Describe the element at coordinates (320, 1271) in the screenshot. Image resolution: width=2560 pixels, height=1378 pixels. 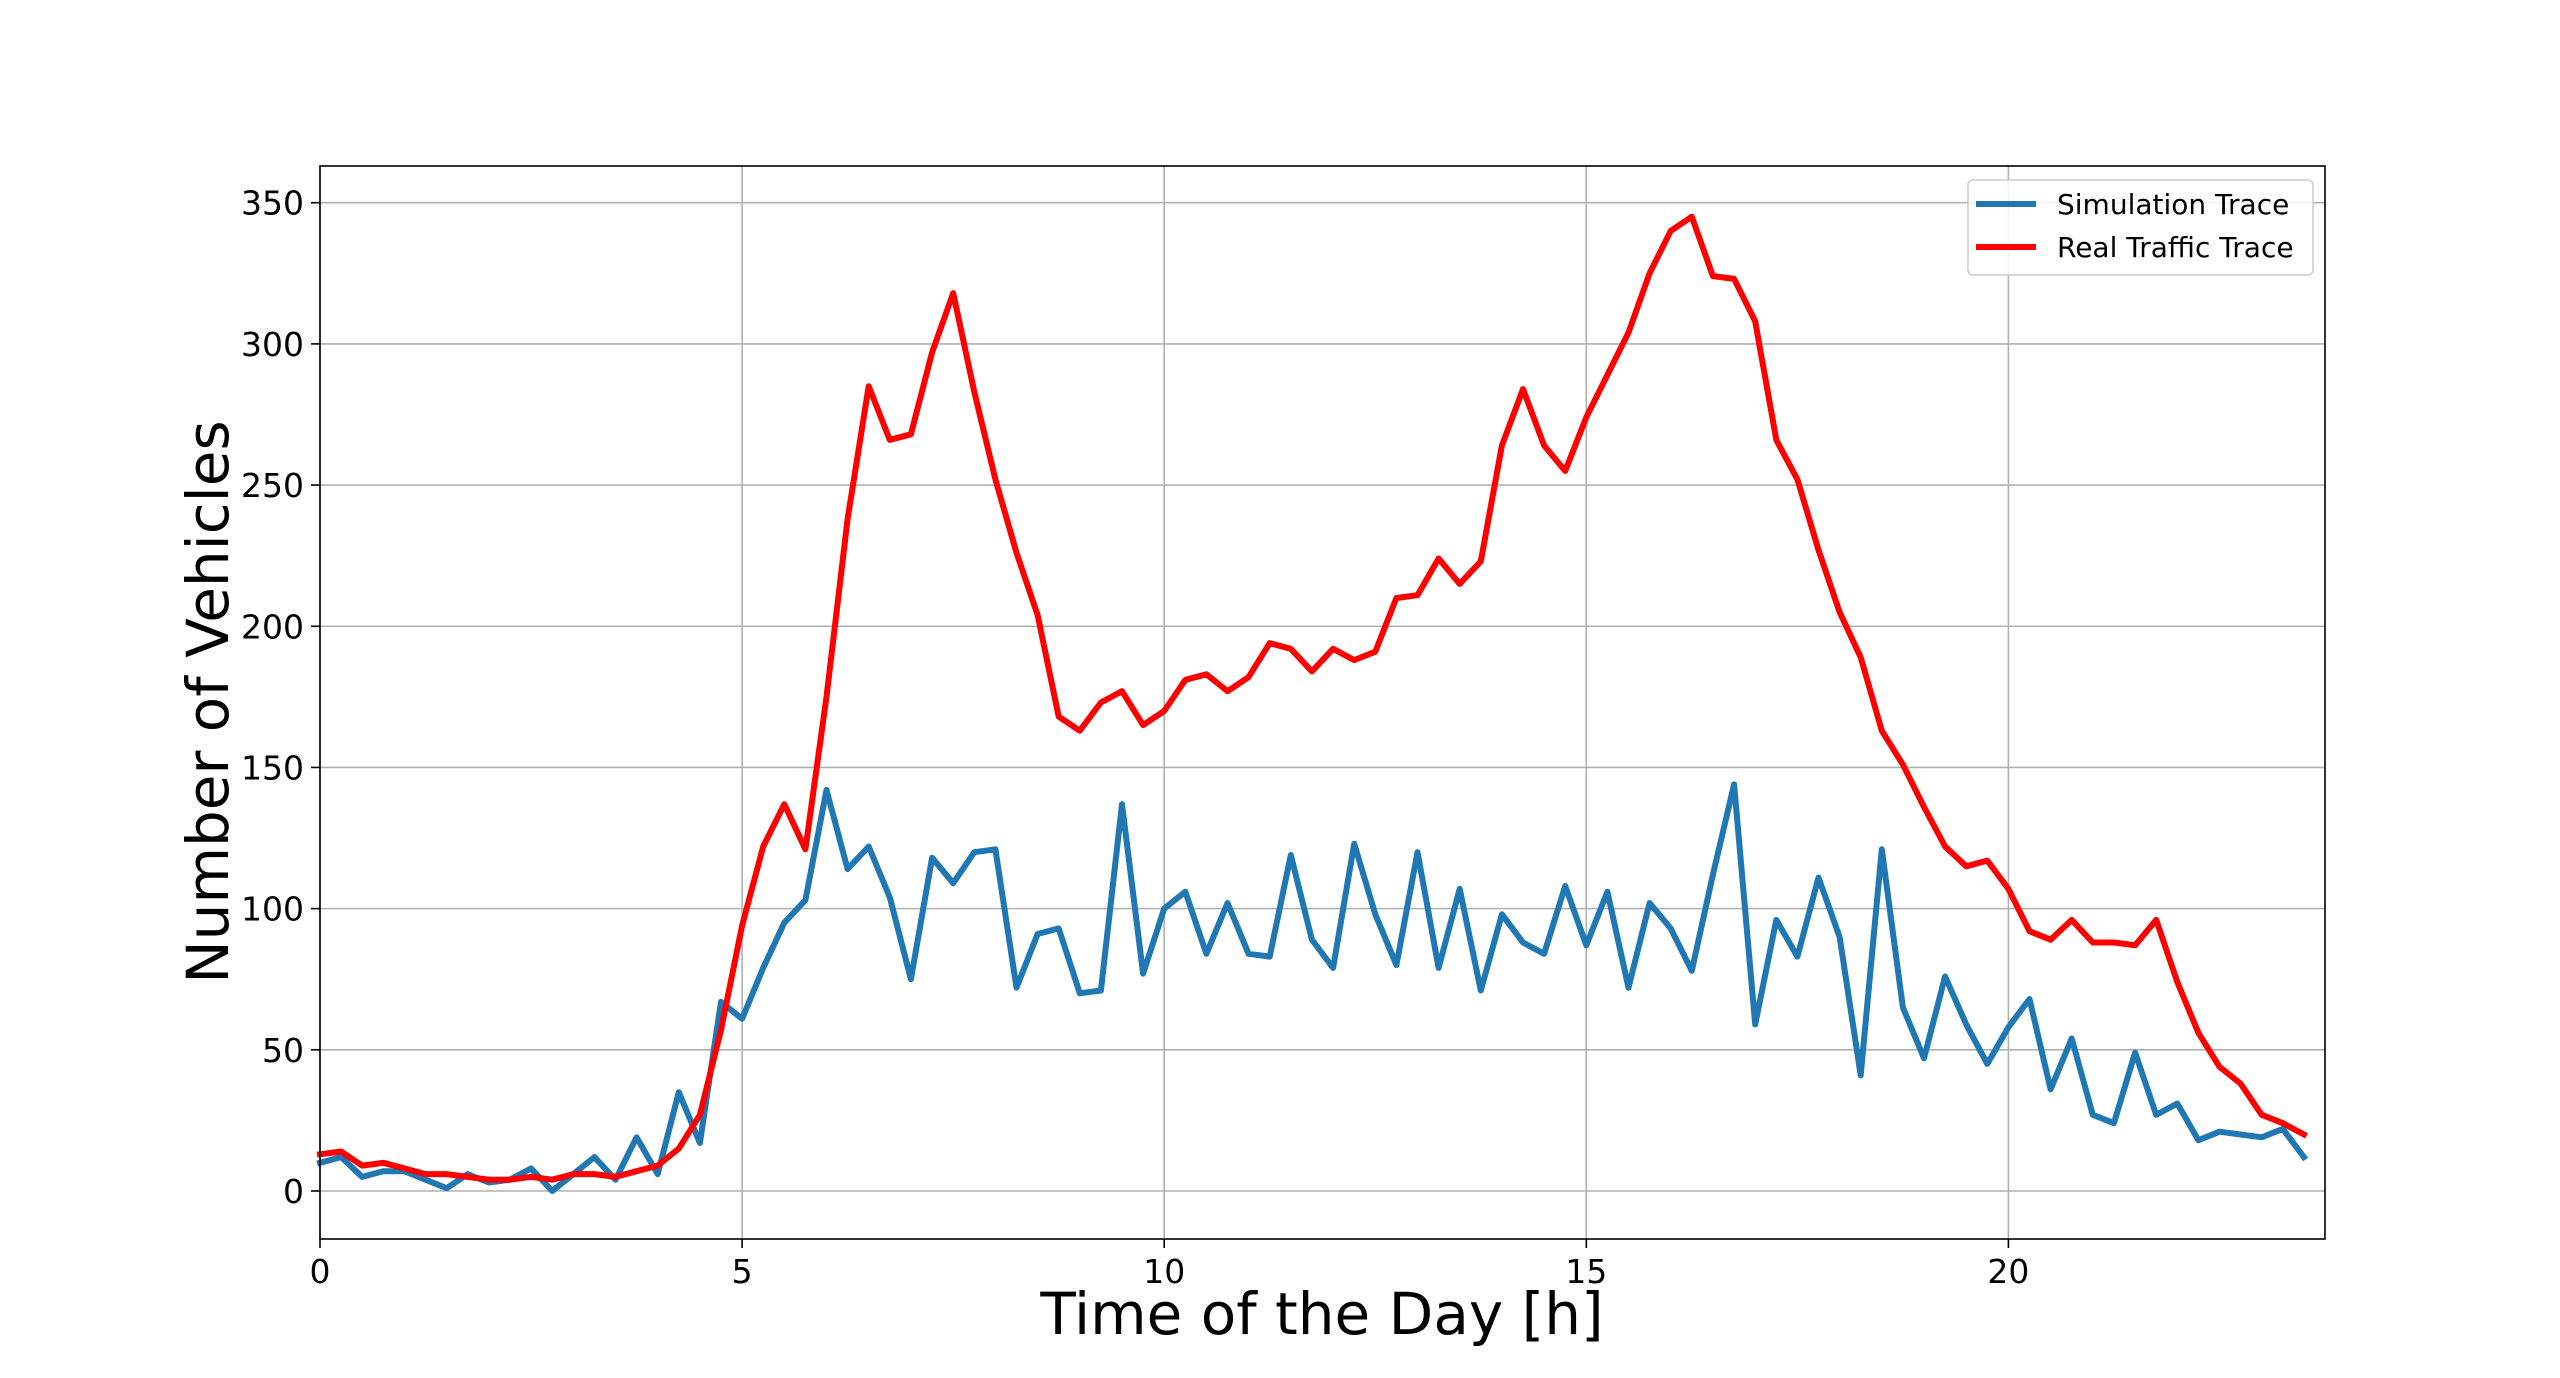
I see `x-tick-label: 0` at that location.